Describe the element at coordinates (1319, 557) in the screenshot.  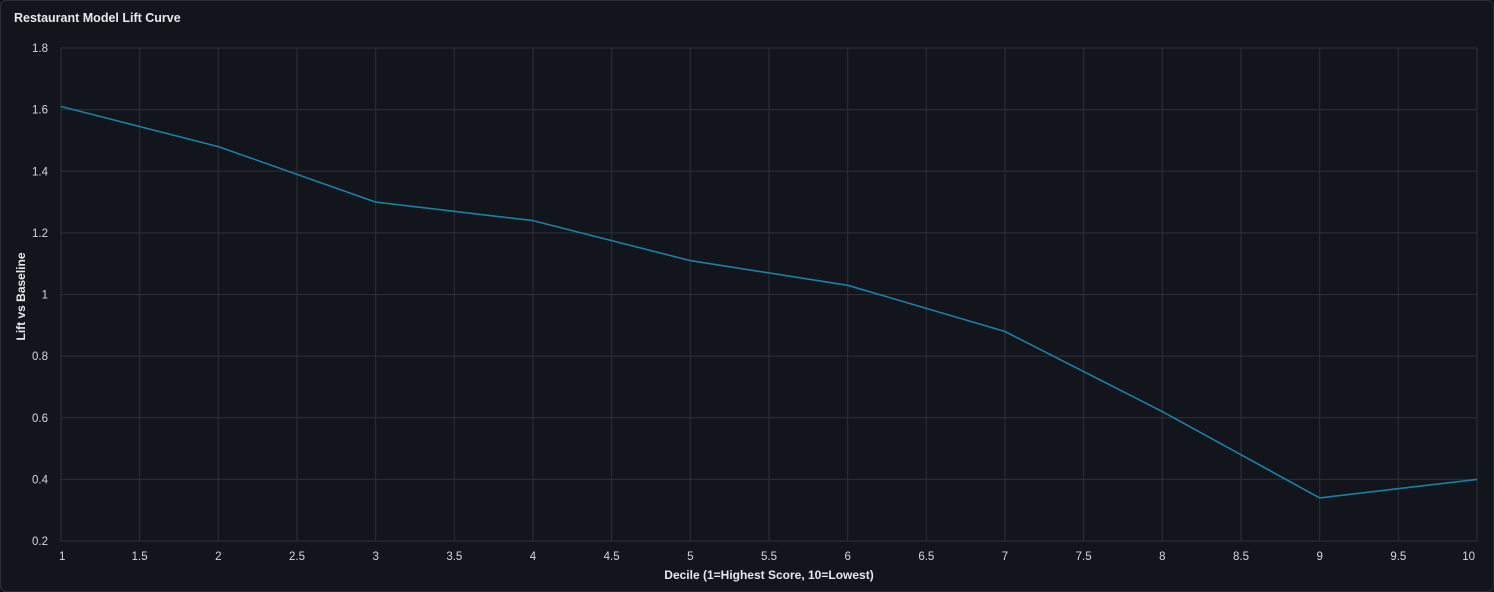
I see `x-tick-label: 9` at that location.